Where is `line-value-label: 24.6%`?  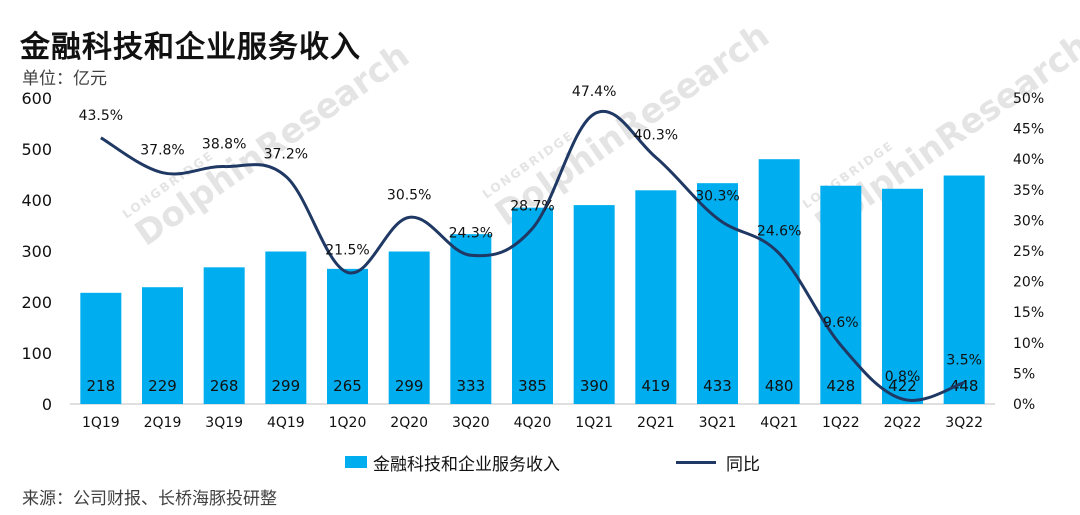 line-value-label: 24.6% is located at coordinates (779, 231).